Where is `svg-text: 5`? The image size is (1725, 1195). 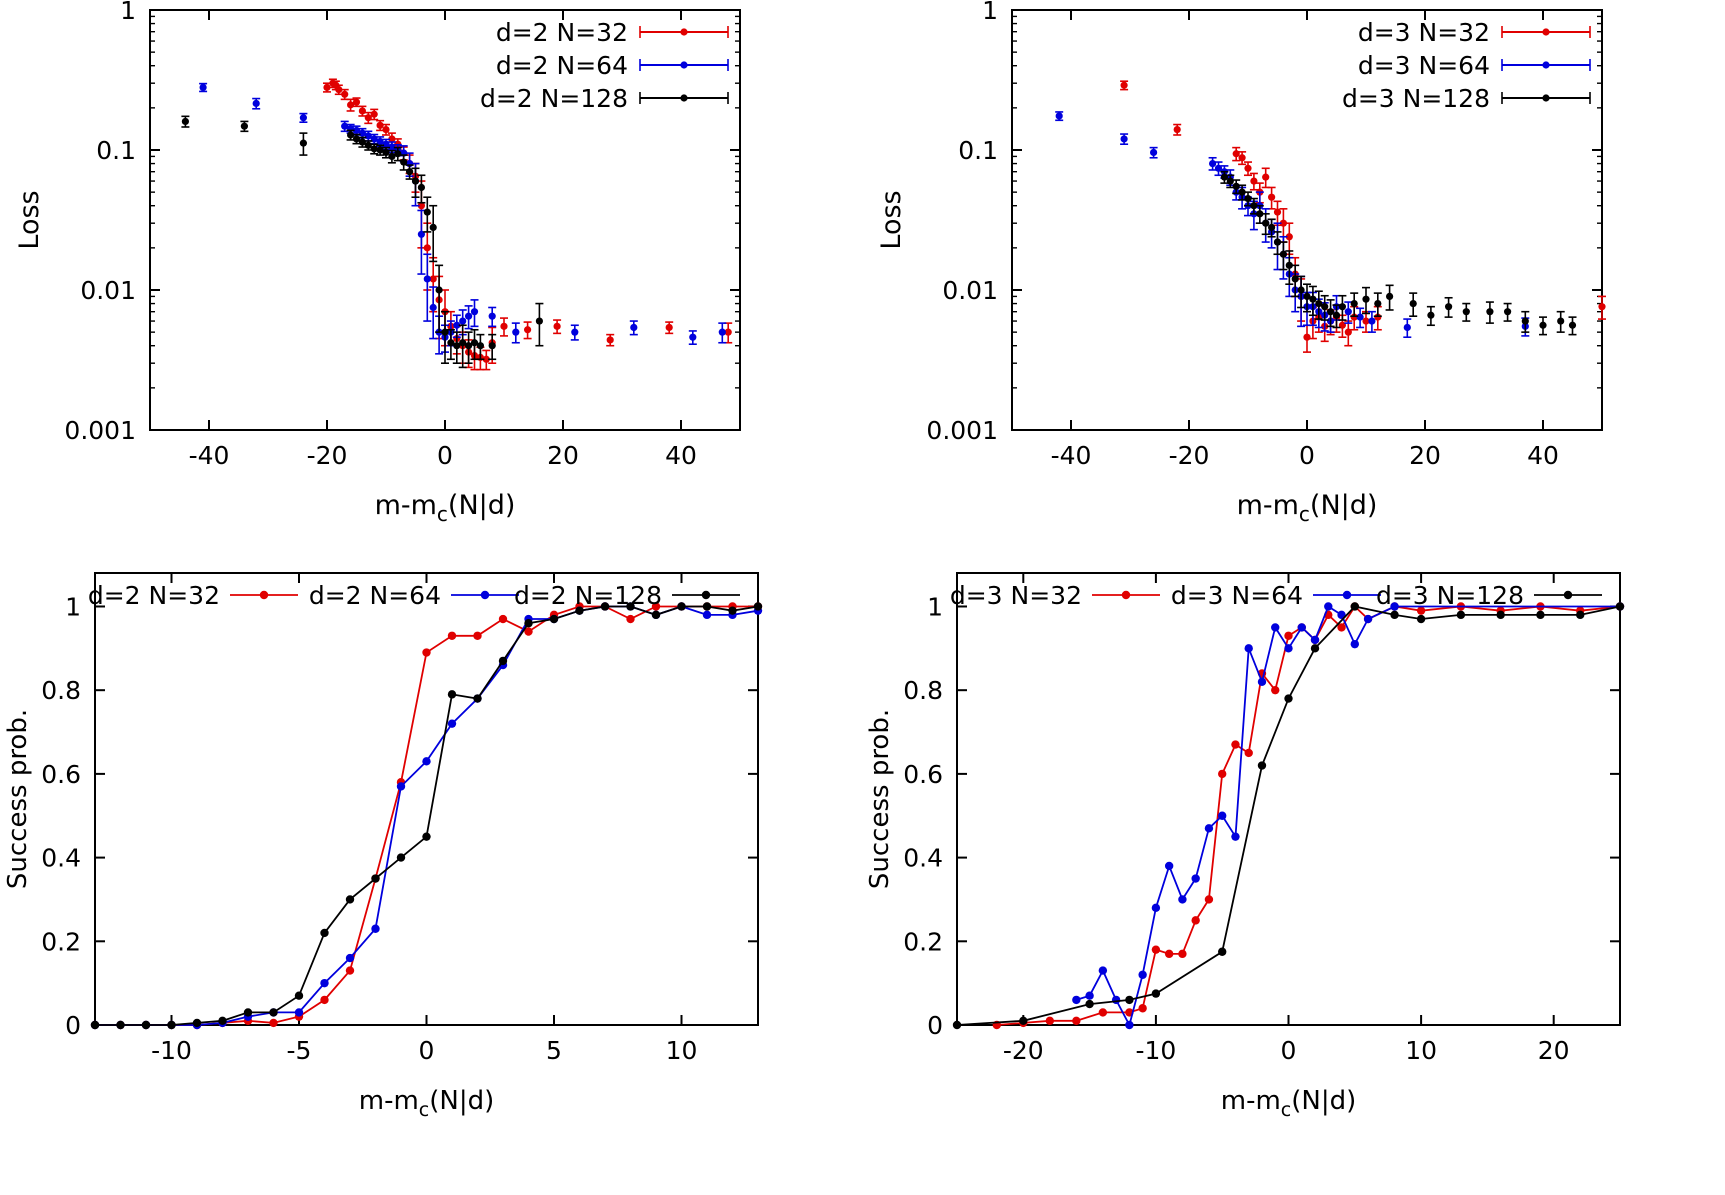 svg-text: 5 is located at coordinates (554, 1050).